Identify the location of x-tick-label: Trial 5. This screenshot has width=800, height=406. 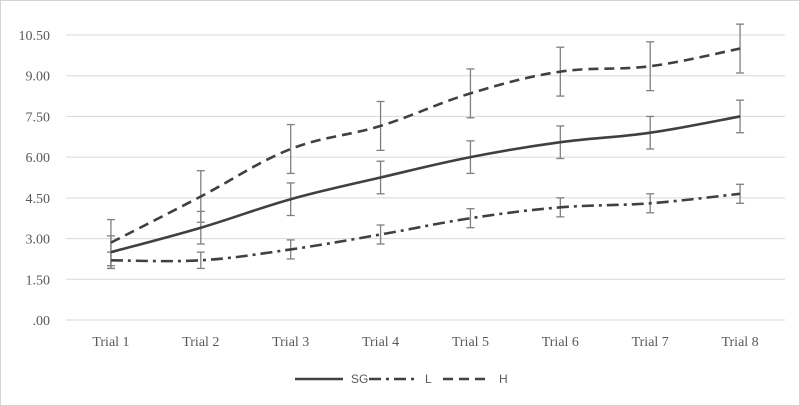
(470, 342).